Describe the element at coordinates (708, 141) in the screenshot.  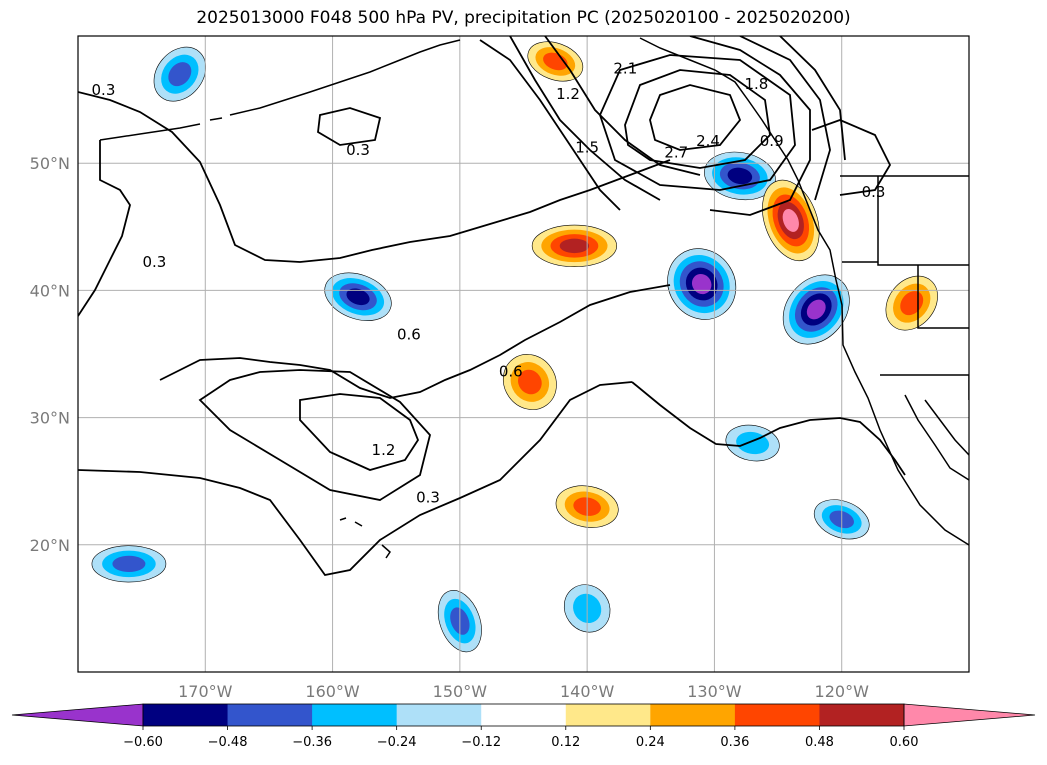
I see `pv-contour-label: 2.4` at that location.